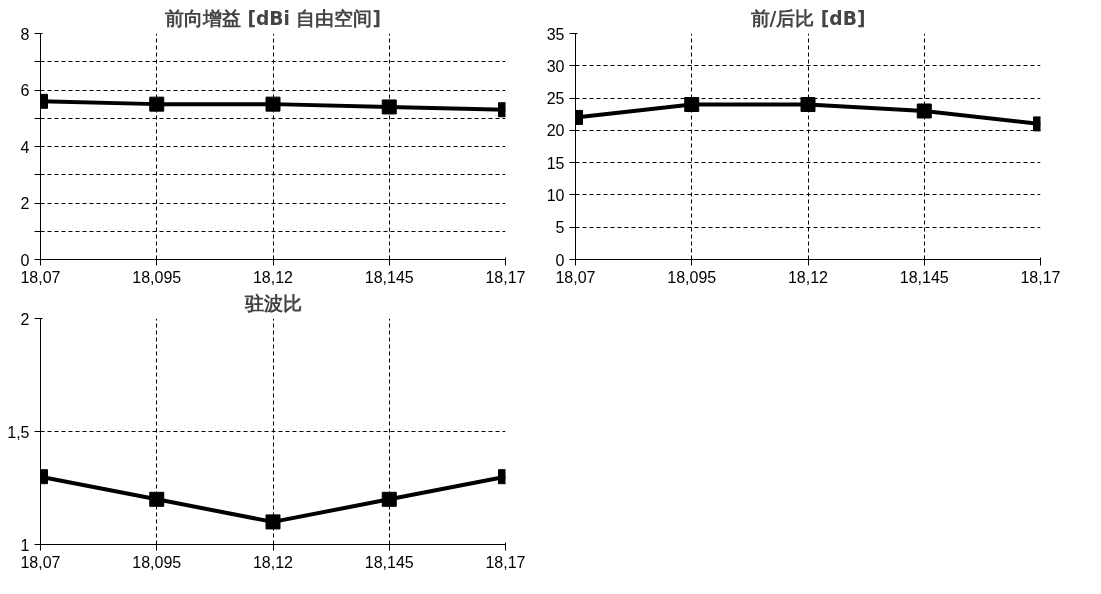 The image size is (1101, 594). Describe the element at coordinates (25, 545) in the screenshot. I see `y-tick-label: 1` at that location.